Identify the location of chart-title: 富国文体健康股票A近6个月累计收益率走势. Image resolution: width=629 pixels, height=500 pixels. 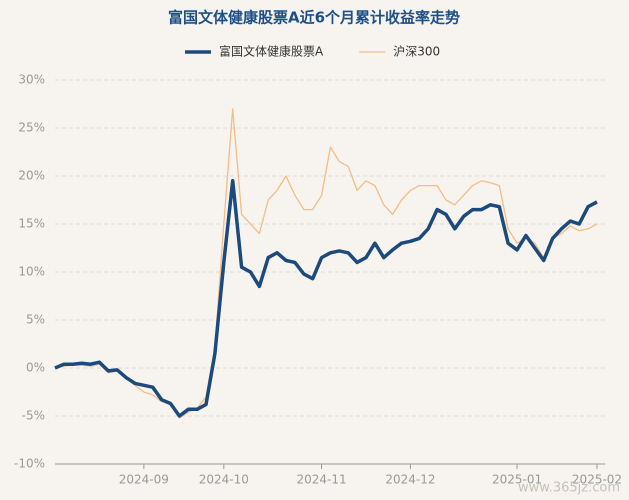
(314, 18).